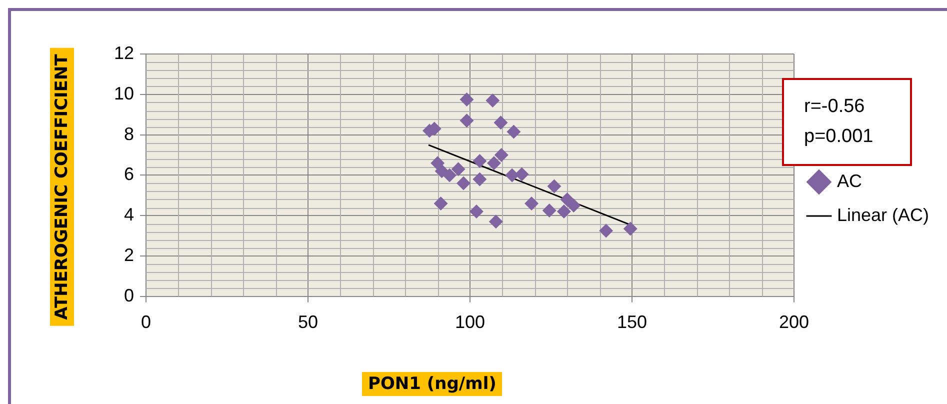 This screenshot has height=404, width=947. What do you see at coordinates (882, 214) in the screenshot?
I see `legend-label: Linear (AC)` at bounding box center [882, 214].